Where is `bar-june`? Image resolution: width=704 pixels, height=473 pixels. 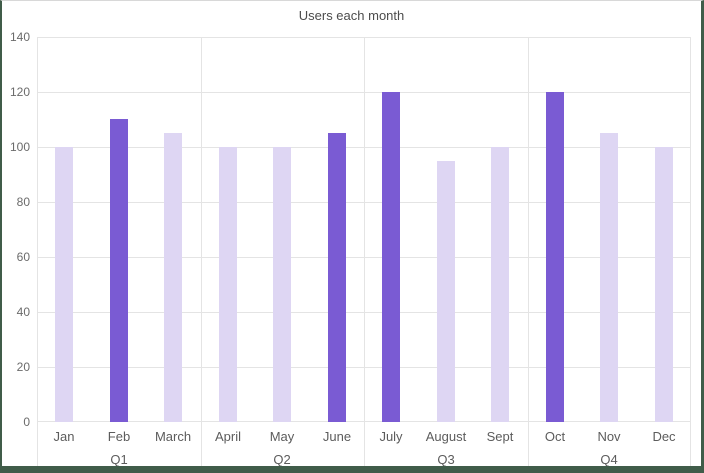 bar-june is located at coordinates (337, 277).